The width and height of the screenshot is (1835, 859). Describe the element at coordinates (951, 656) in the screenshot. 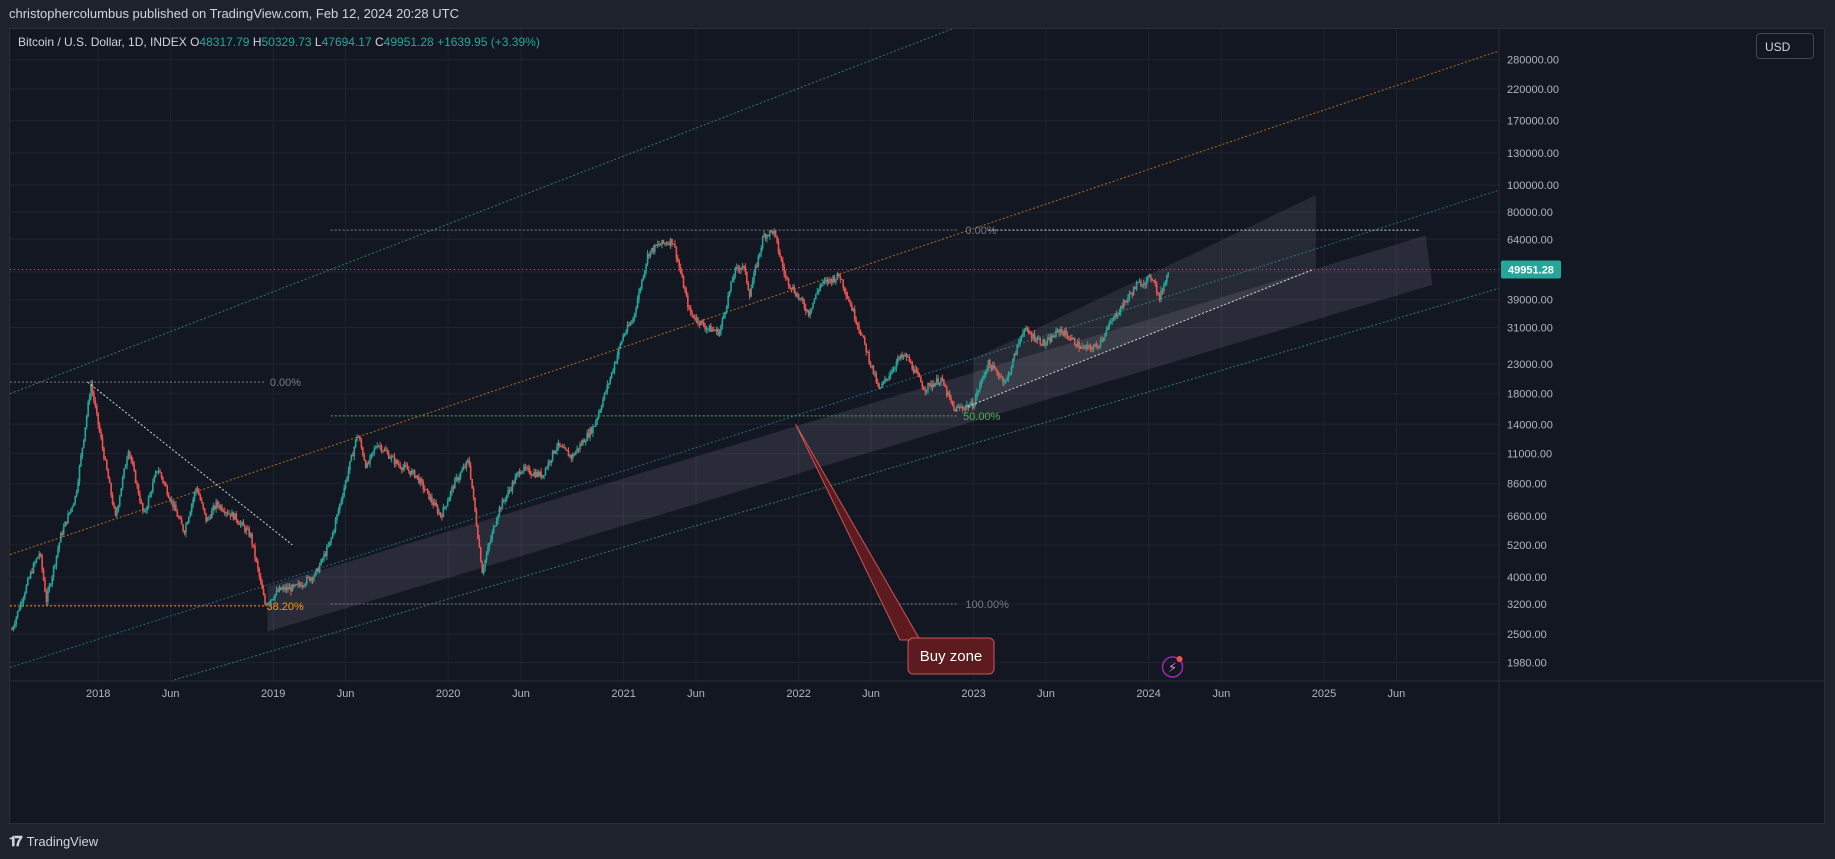

I see `buy-zone-label: Buy zone` at that location.